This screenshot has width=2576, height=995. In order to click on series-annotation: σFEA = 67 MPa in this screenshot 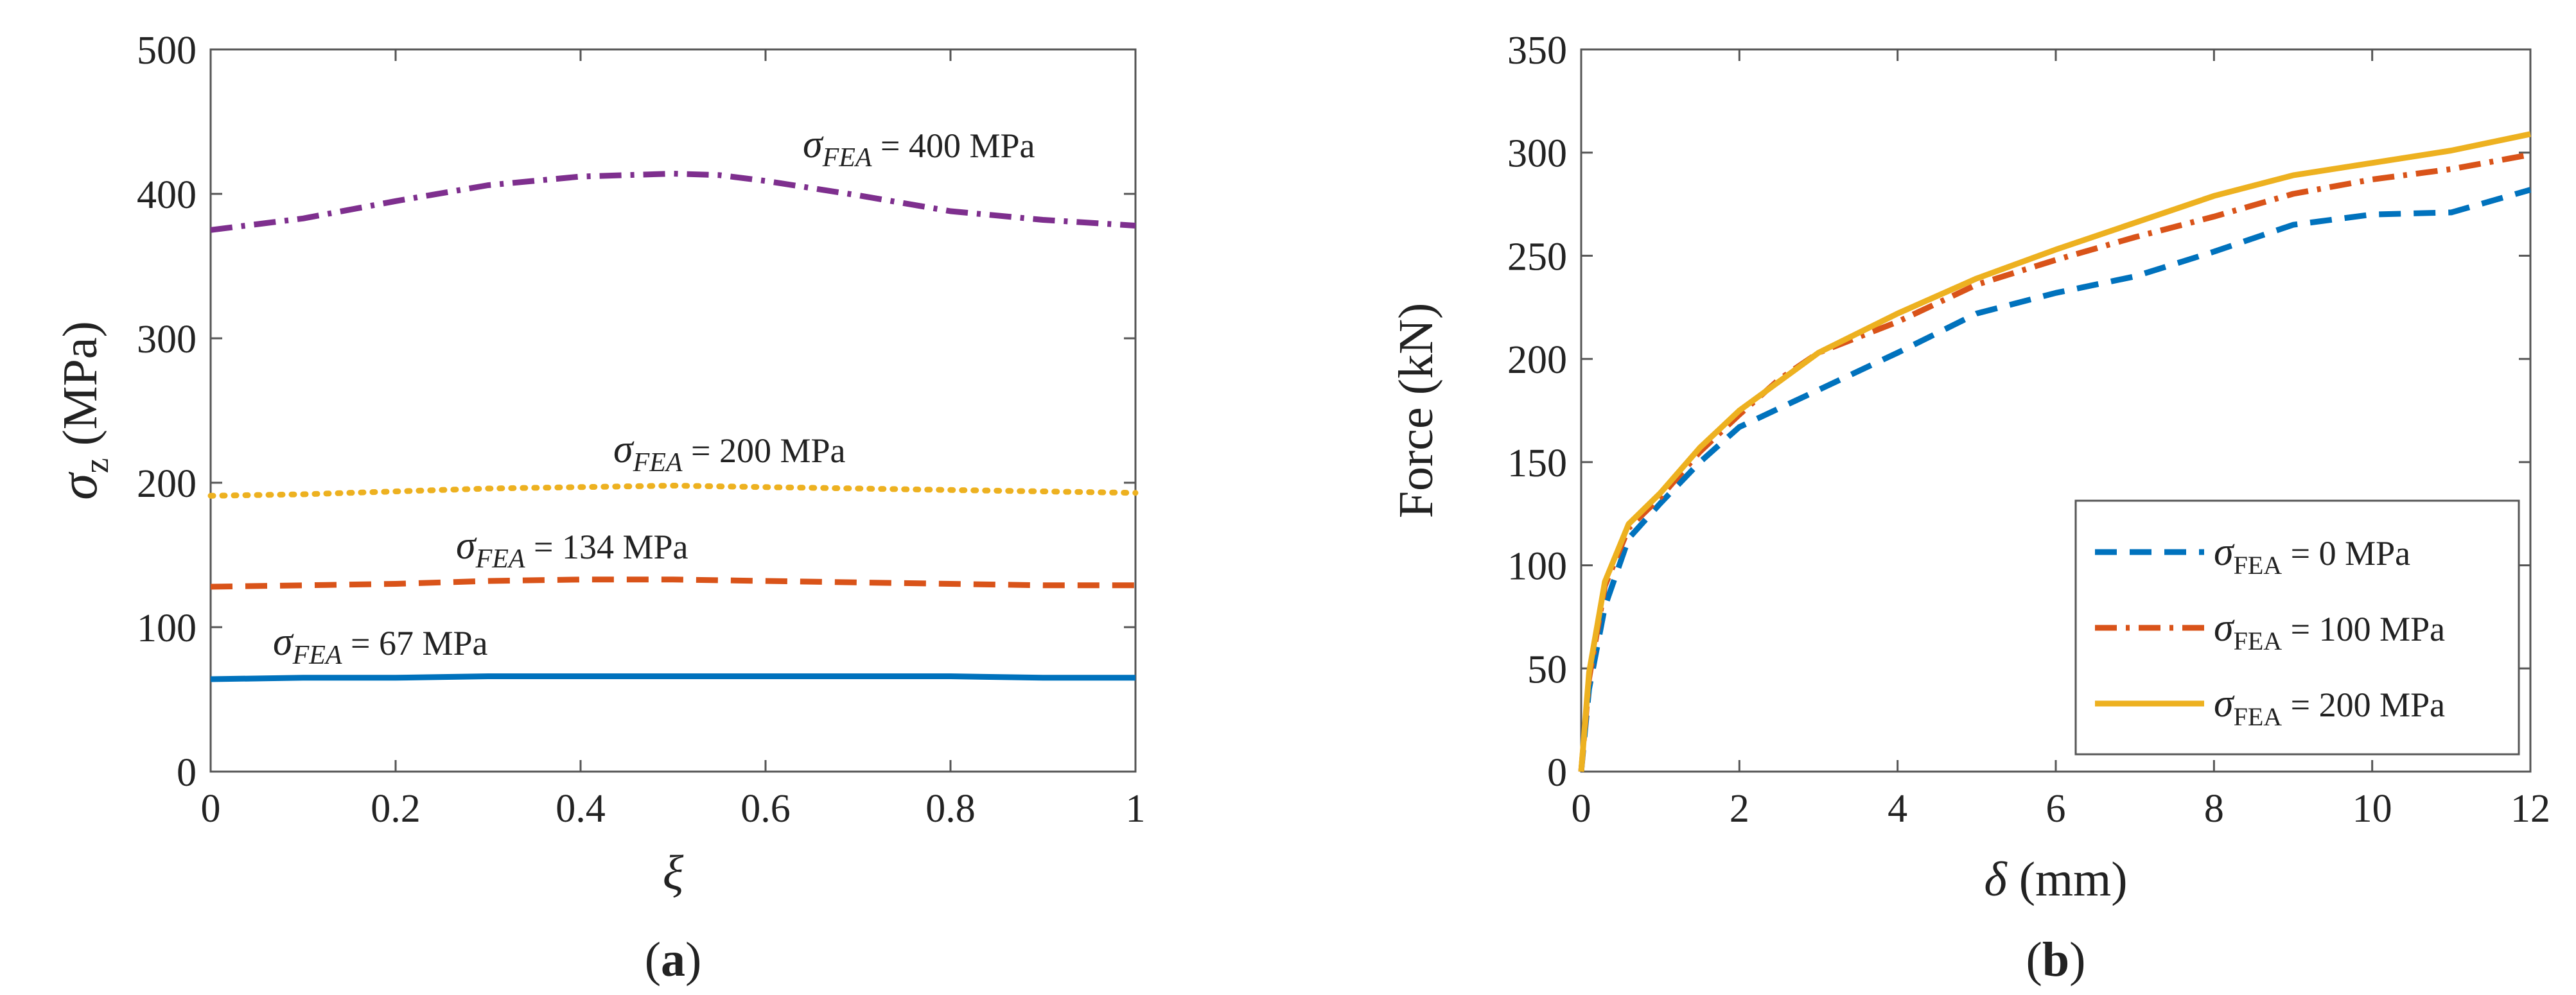, I will do `click(380, 645)`.